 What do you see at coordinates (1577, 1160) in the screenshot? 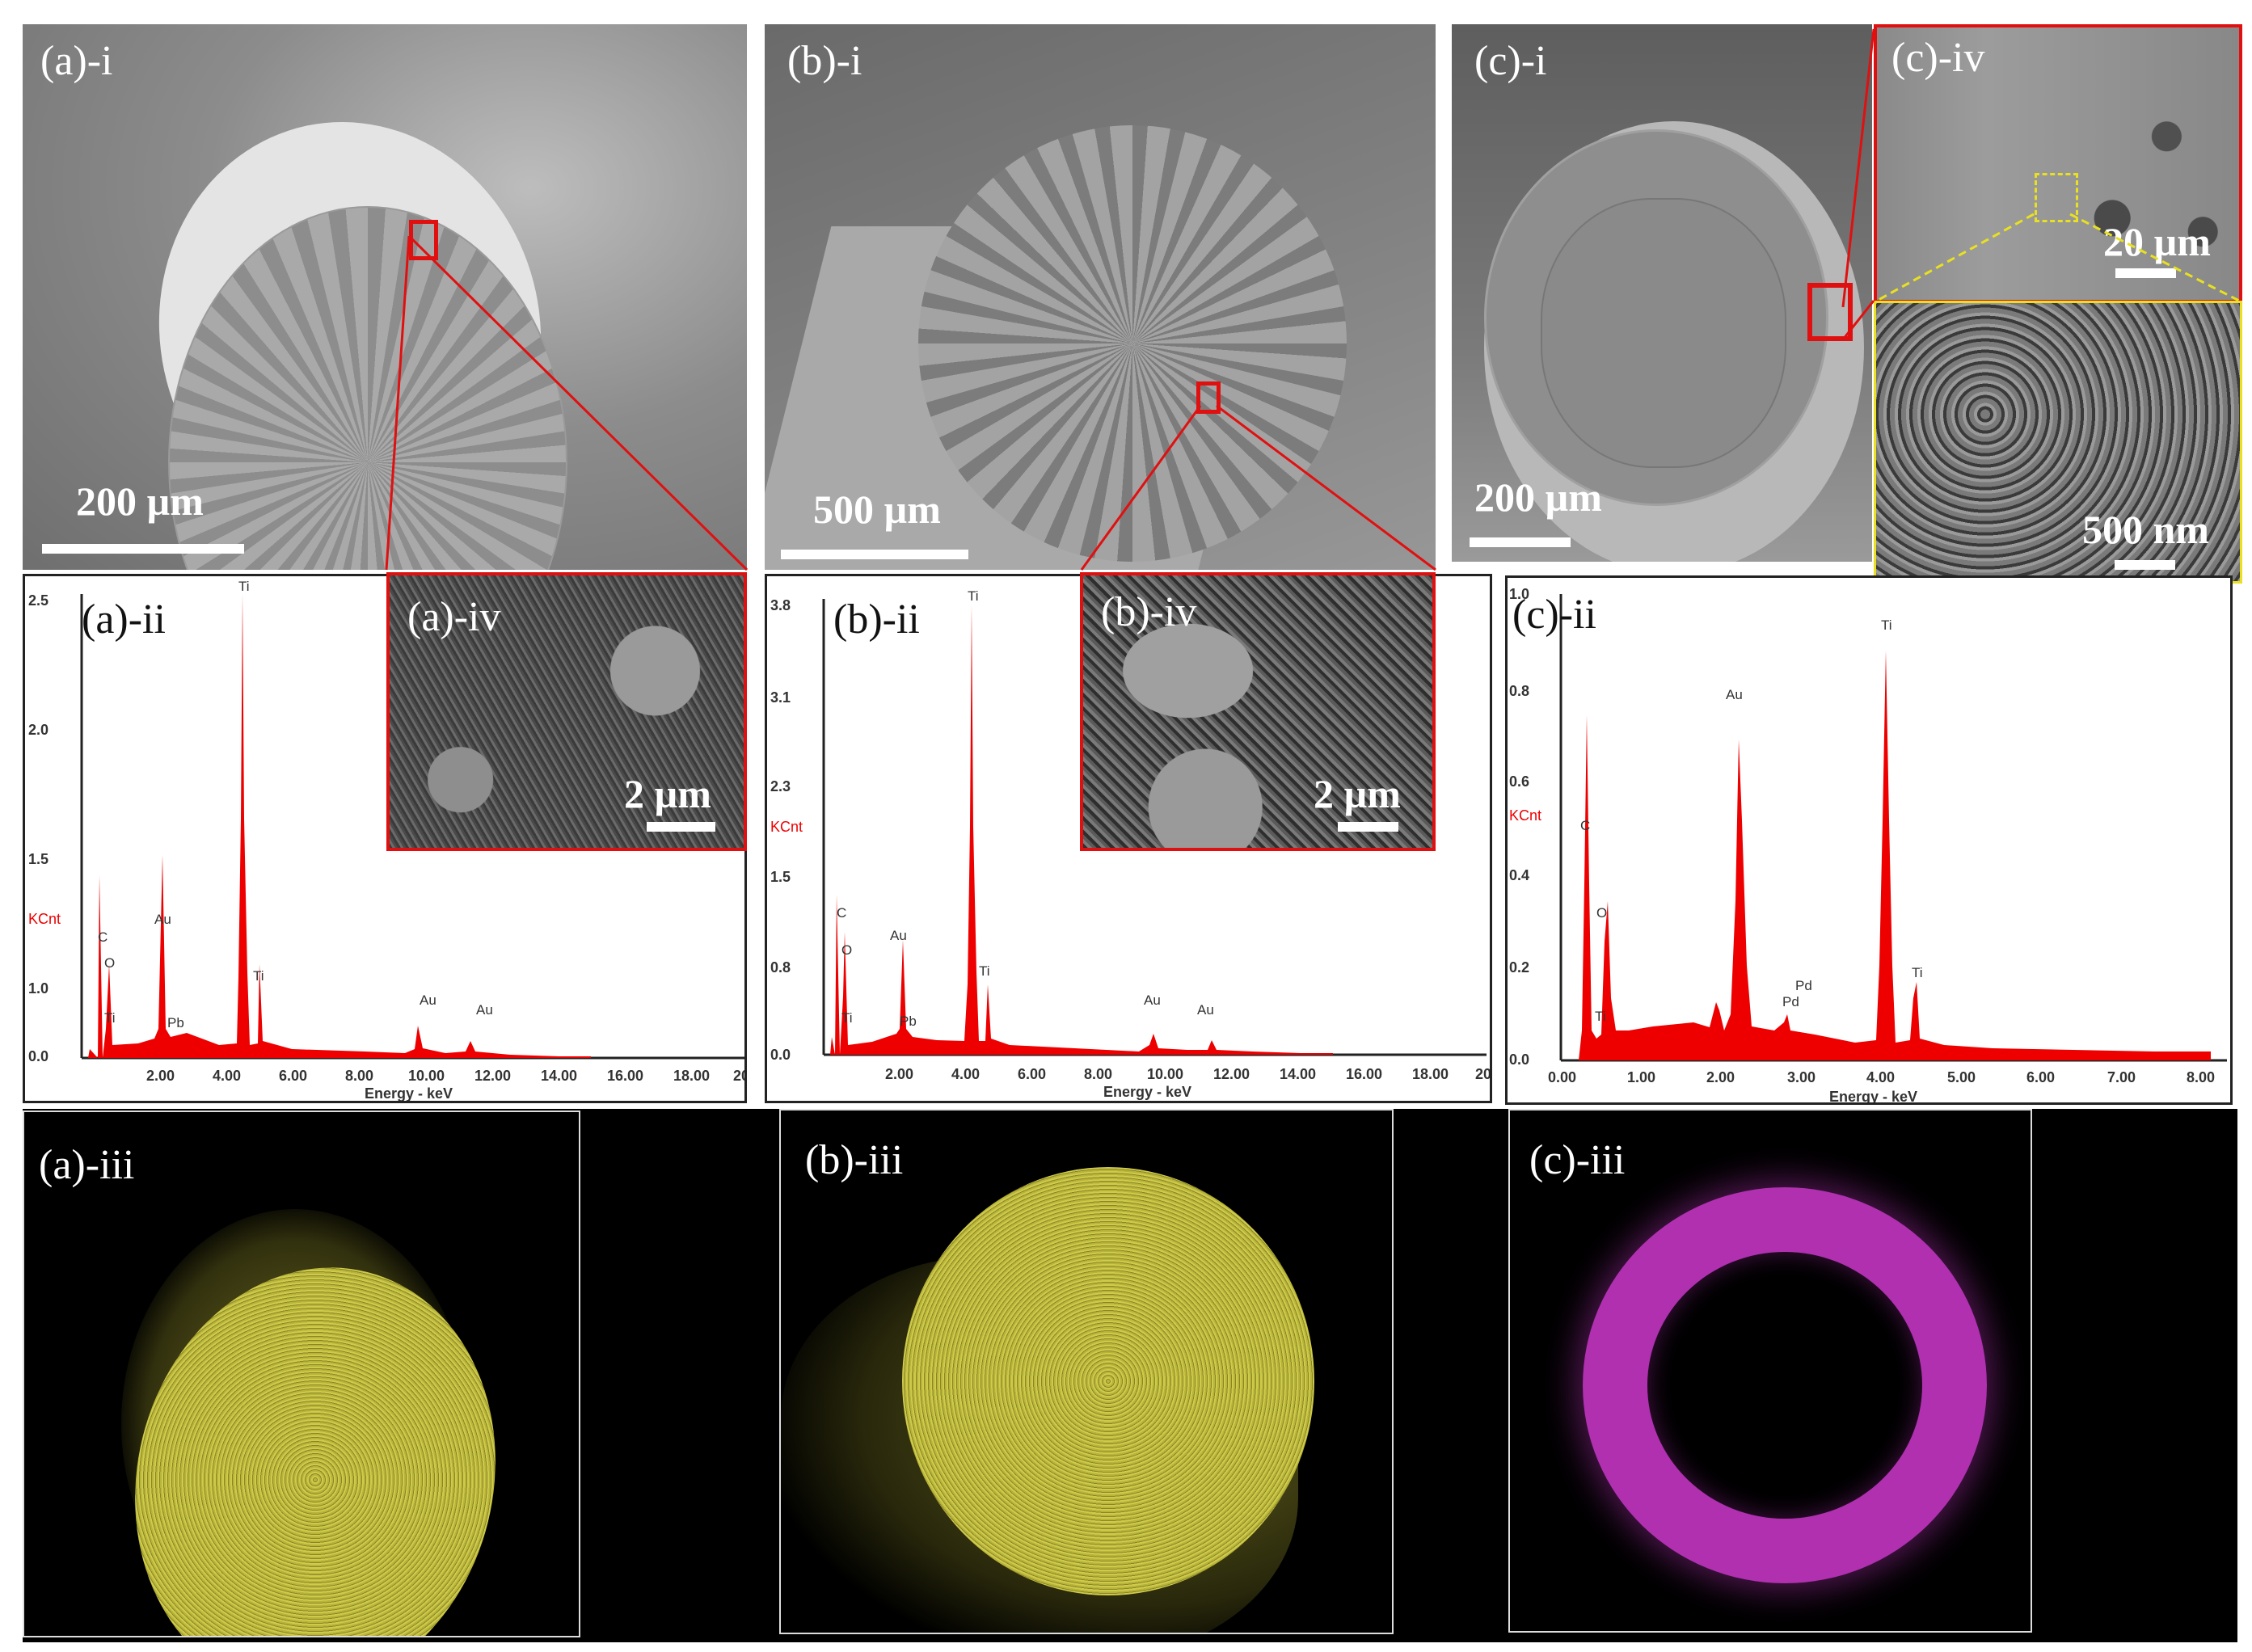
I see `panel-label: (c)-iii` at bounding box center [1577, 1160].